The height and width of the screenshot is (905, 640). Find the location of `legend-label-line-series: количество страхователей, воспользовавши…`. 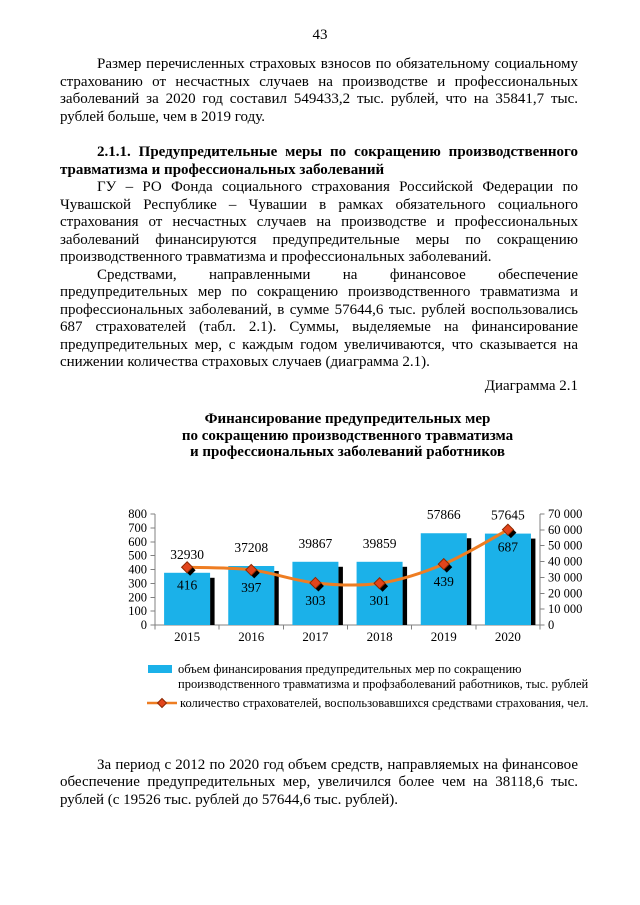

legend-label-line-series: количество страхователей, воспользовавши… is located at coordinates (384, 702).